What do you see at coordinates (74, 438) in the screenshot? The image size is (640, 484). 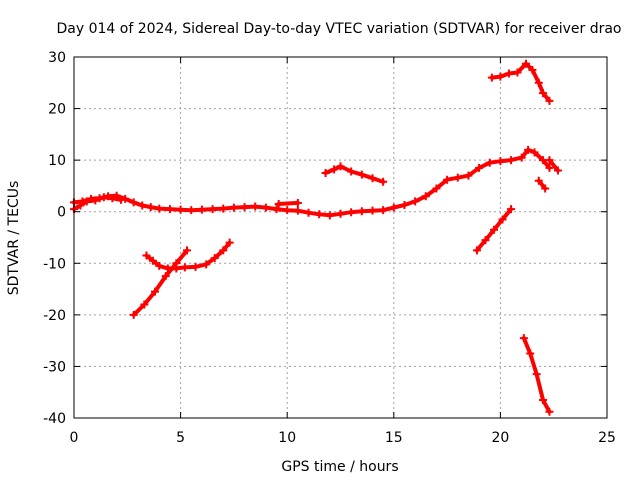 I see `x-tick-label: 0` at bounding box center [74, 438].